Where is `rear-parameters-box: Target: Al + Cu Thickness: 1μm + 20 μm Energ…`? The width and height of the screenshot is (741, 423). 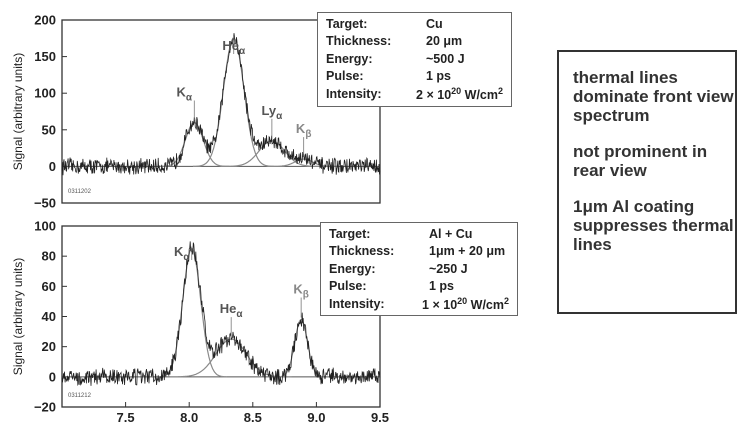
rear-parameters-box: Target: Al + Cu Thickness: 1μm + 20 μm Energ… is located at coordinates (419, 269).